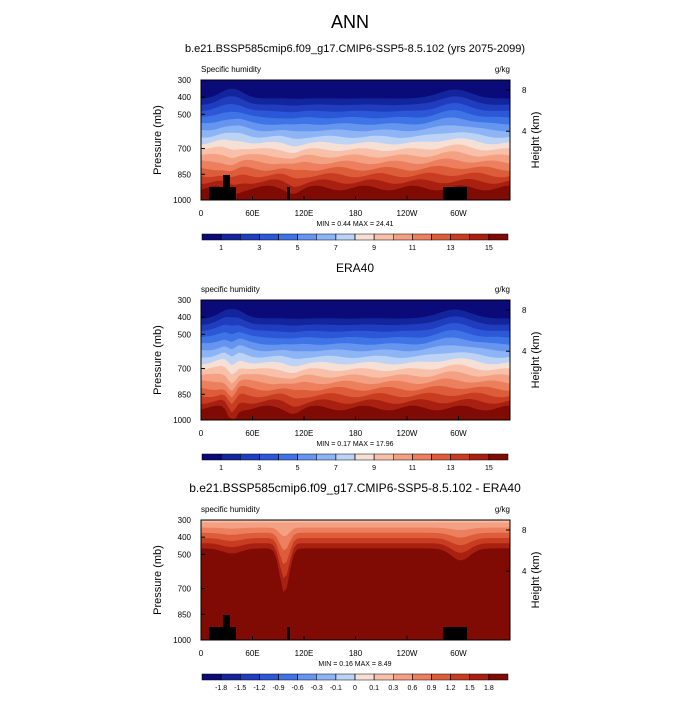 The image size is (700, 705). Describe the element at coordinates (336, 688) in the screenshot. I see `colorbar-label: -0.1` at that location.